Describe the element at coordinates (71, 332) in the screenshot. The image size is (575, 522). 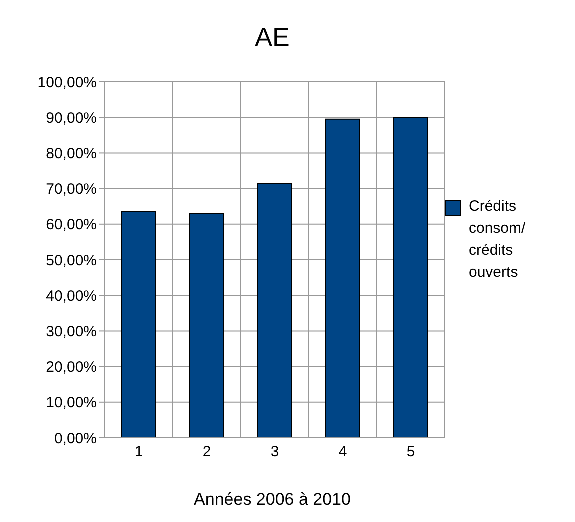
I see `y-tick-label: 30,00%` at that location.